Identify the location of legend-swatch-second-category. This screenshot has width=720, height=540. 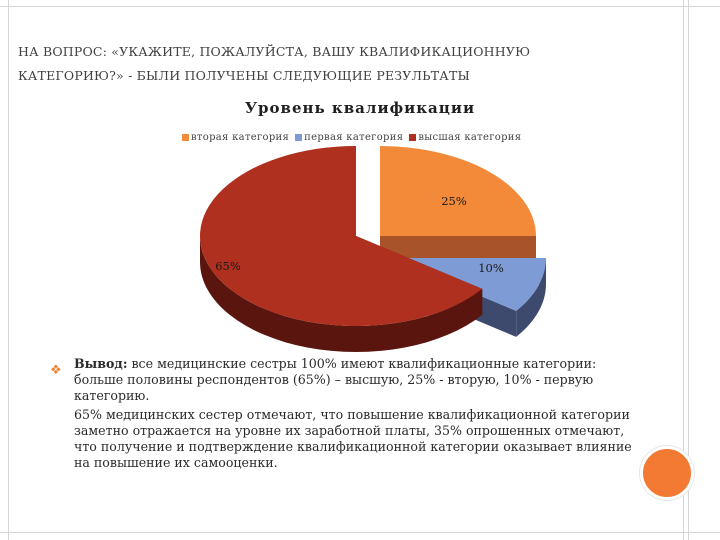
(185, 137).